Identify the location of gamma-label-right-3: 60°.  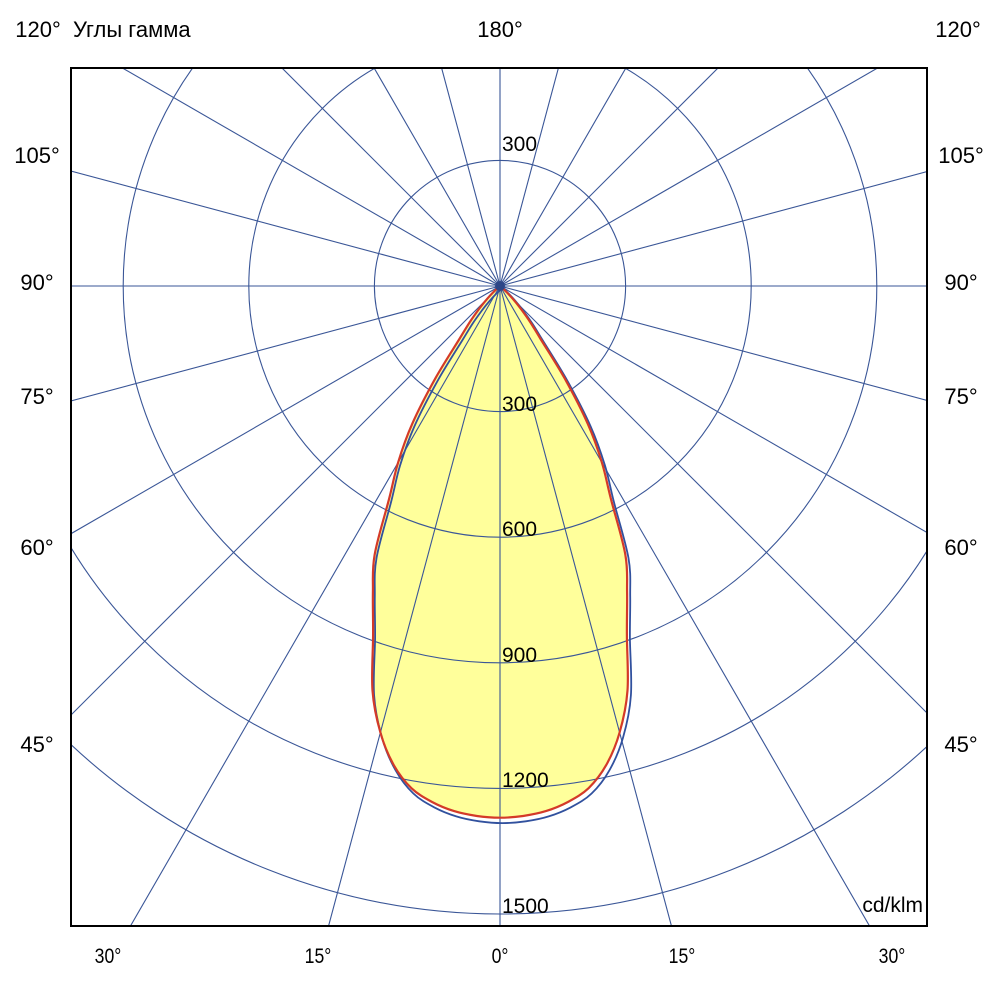
(961, 547).